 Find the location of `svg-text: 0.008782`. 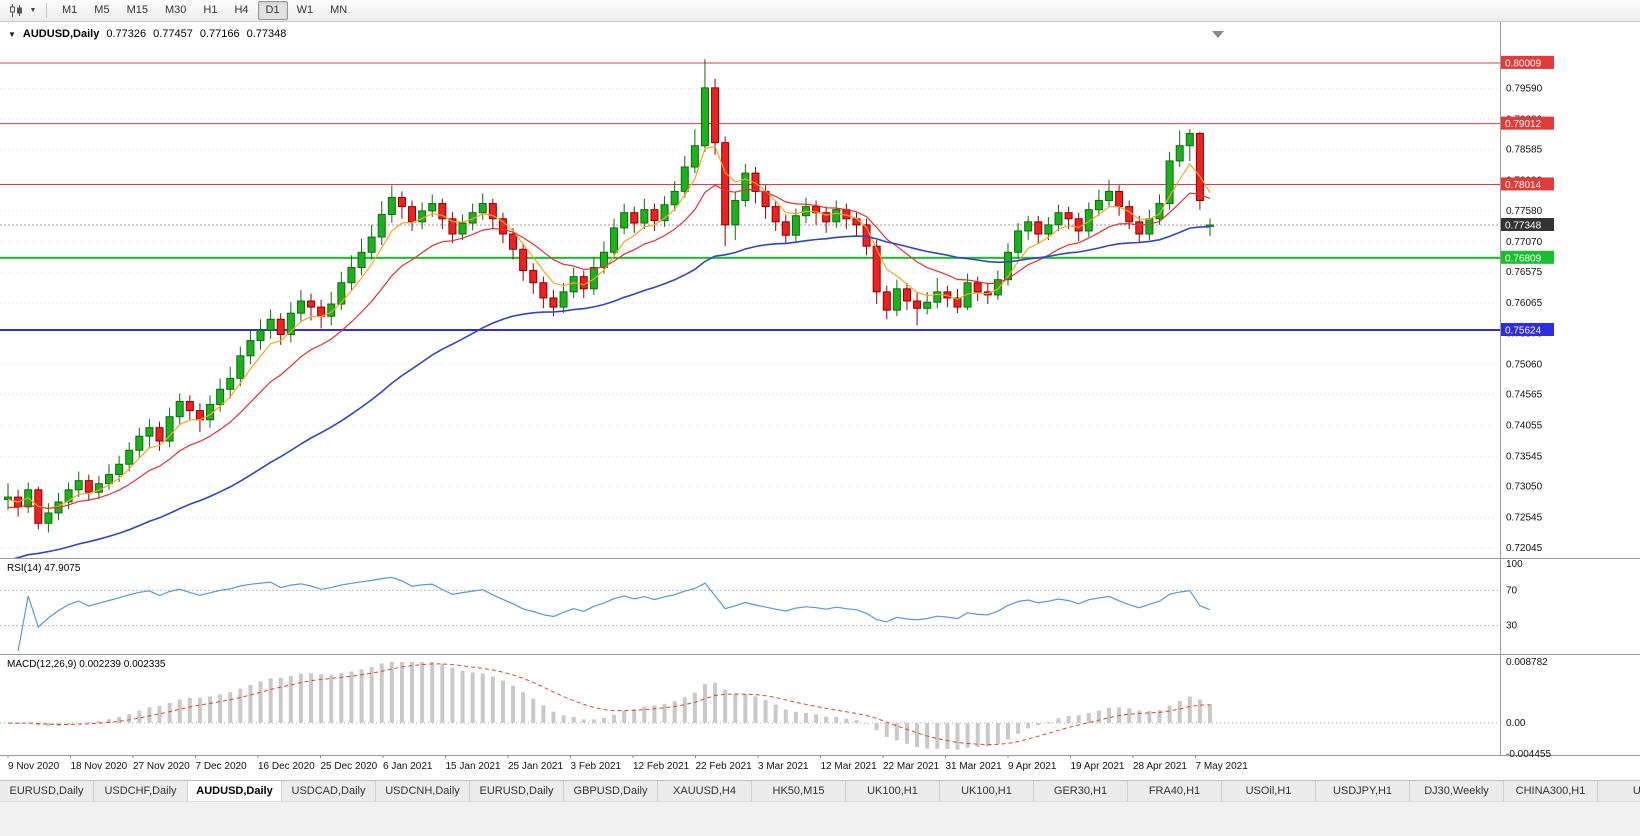

svg-text: 0.008782 is located at coordinates (1527, 662).